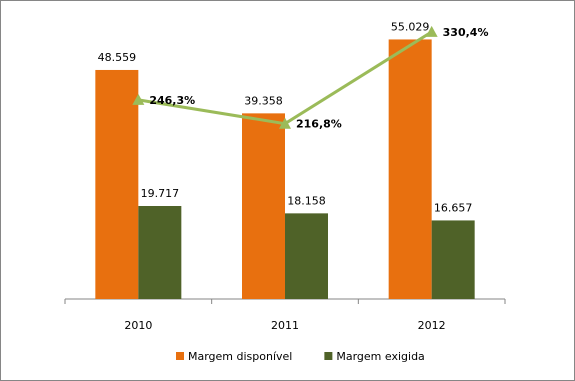 The image size is (575, 381). I want to click on legend-label: Margem exigida, so click(380, 356).